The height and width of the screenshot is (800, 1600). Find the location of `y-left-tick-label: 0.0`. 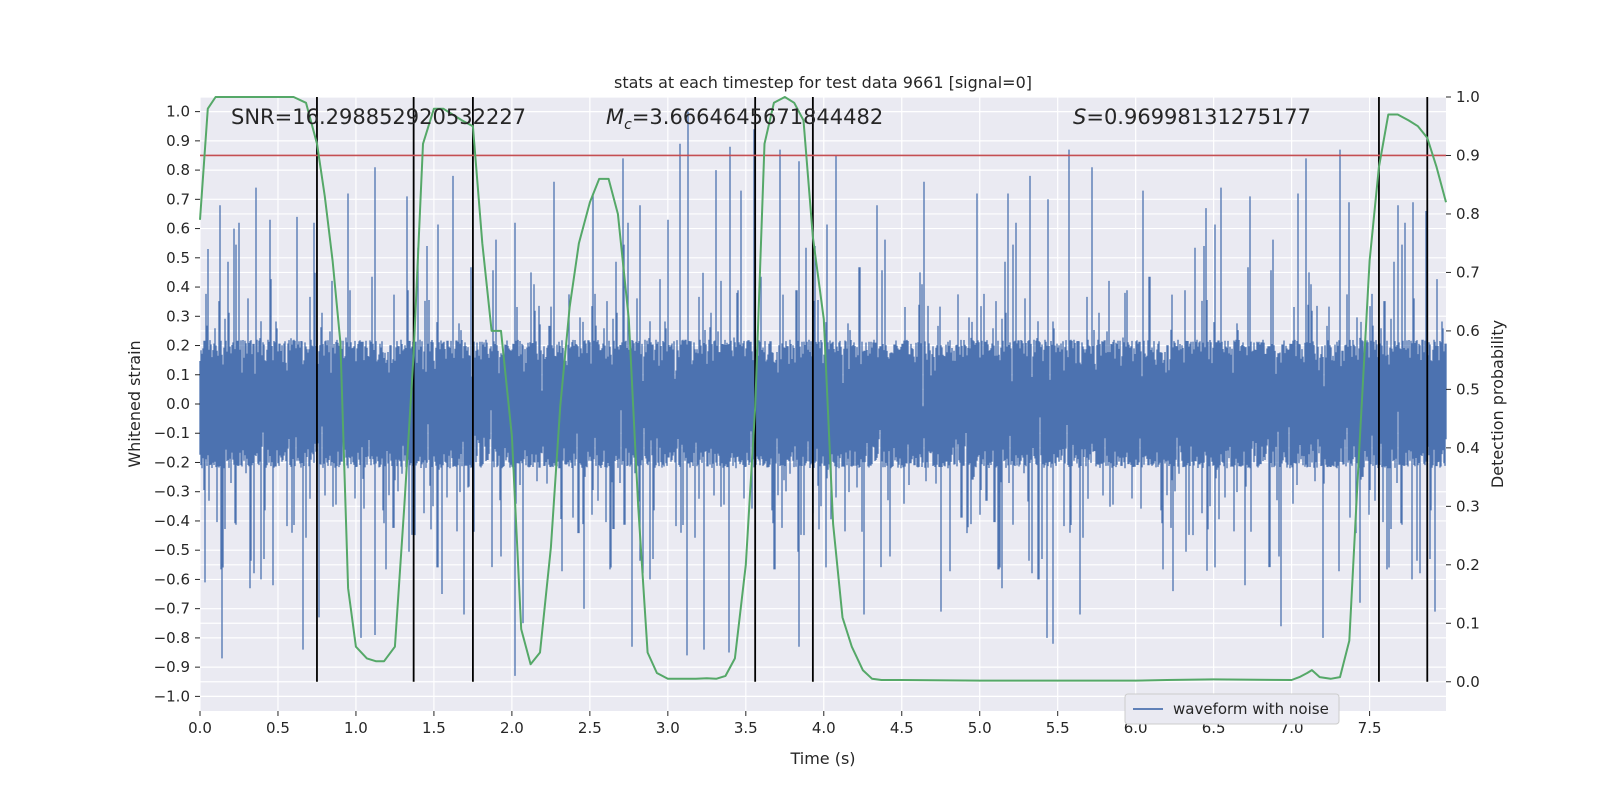

y-left-tick-label: 0.0 is located at coordinates (178, 404).